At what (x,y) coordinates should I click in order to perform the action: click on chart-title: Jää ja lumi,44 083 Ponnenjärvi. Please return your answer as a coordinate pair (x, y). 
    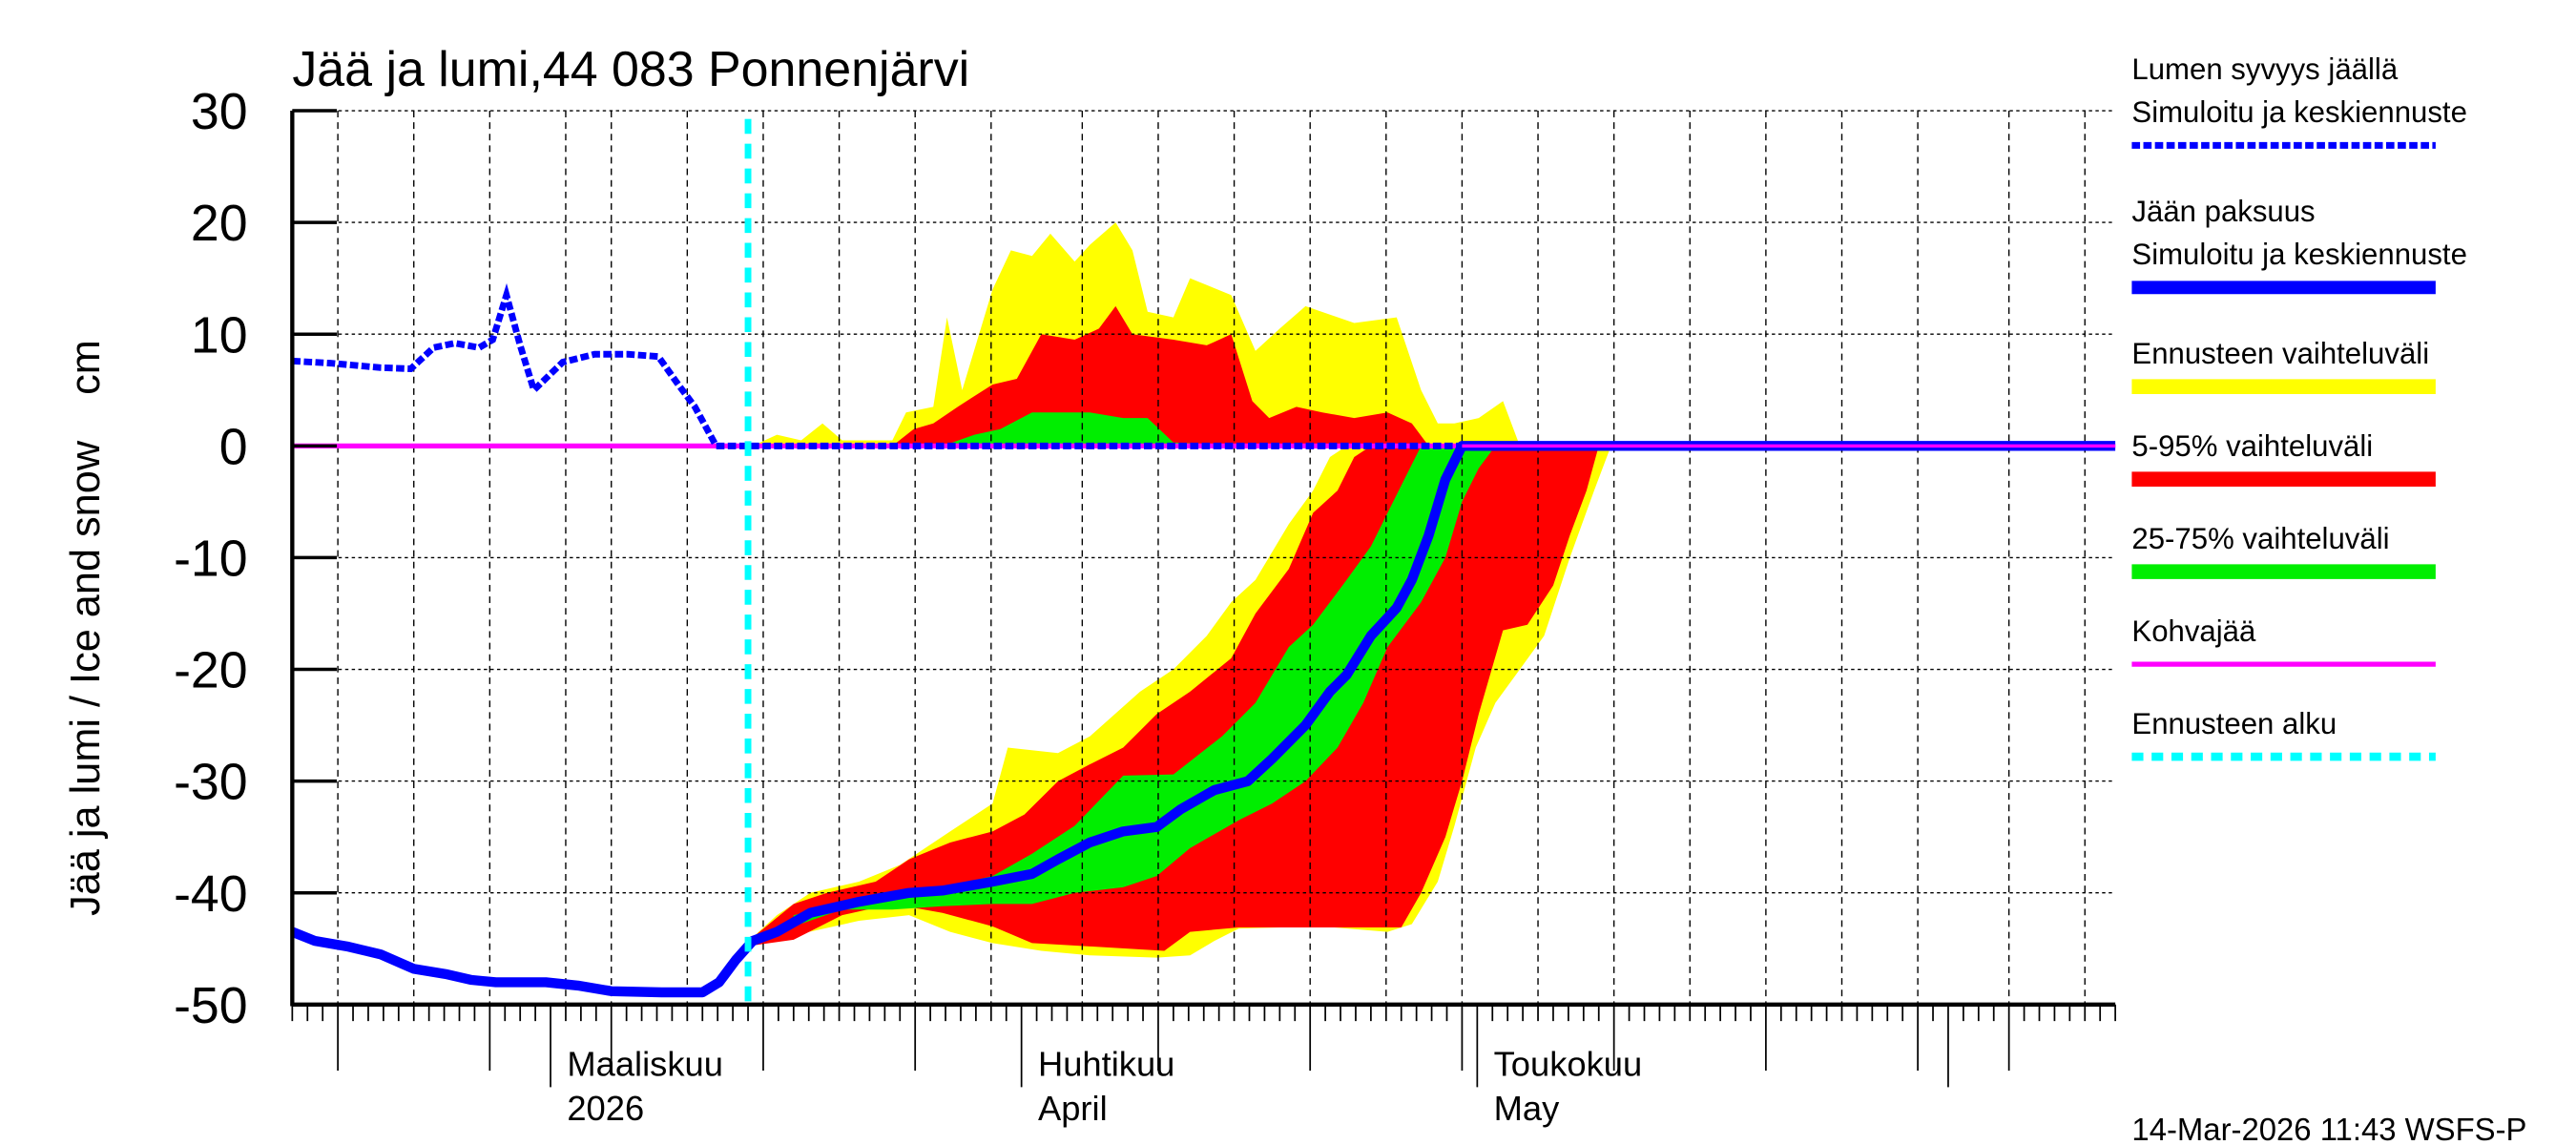
    Looking at the image, I should click on (630, 69).